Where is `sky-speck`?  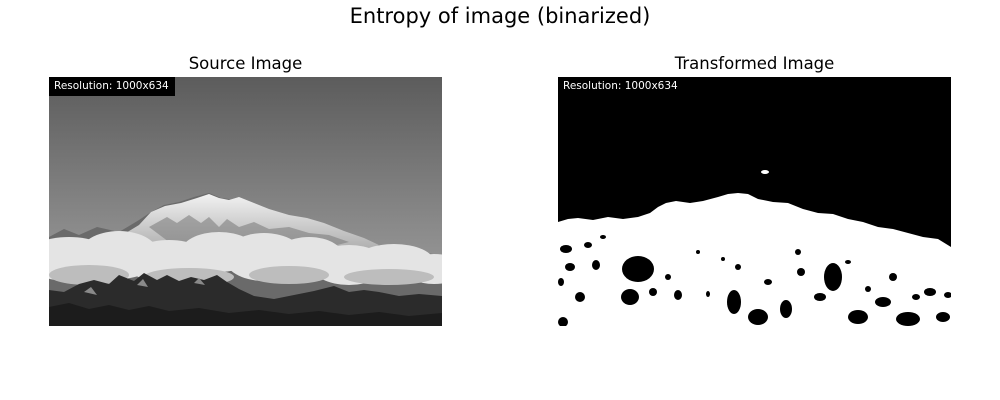
sky-speck is located at coordinates (765, 172).